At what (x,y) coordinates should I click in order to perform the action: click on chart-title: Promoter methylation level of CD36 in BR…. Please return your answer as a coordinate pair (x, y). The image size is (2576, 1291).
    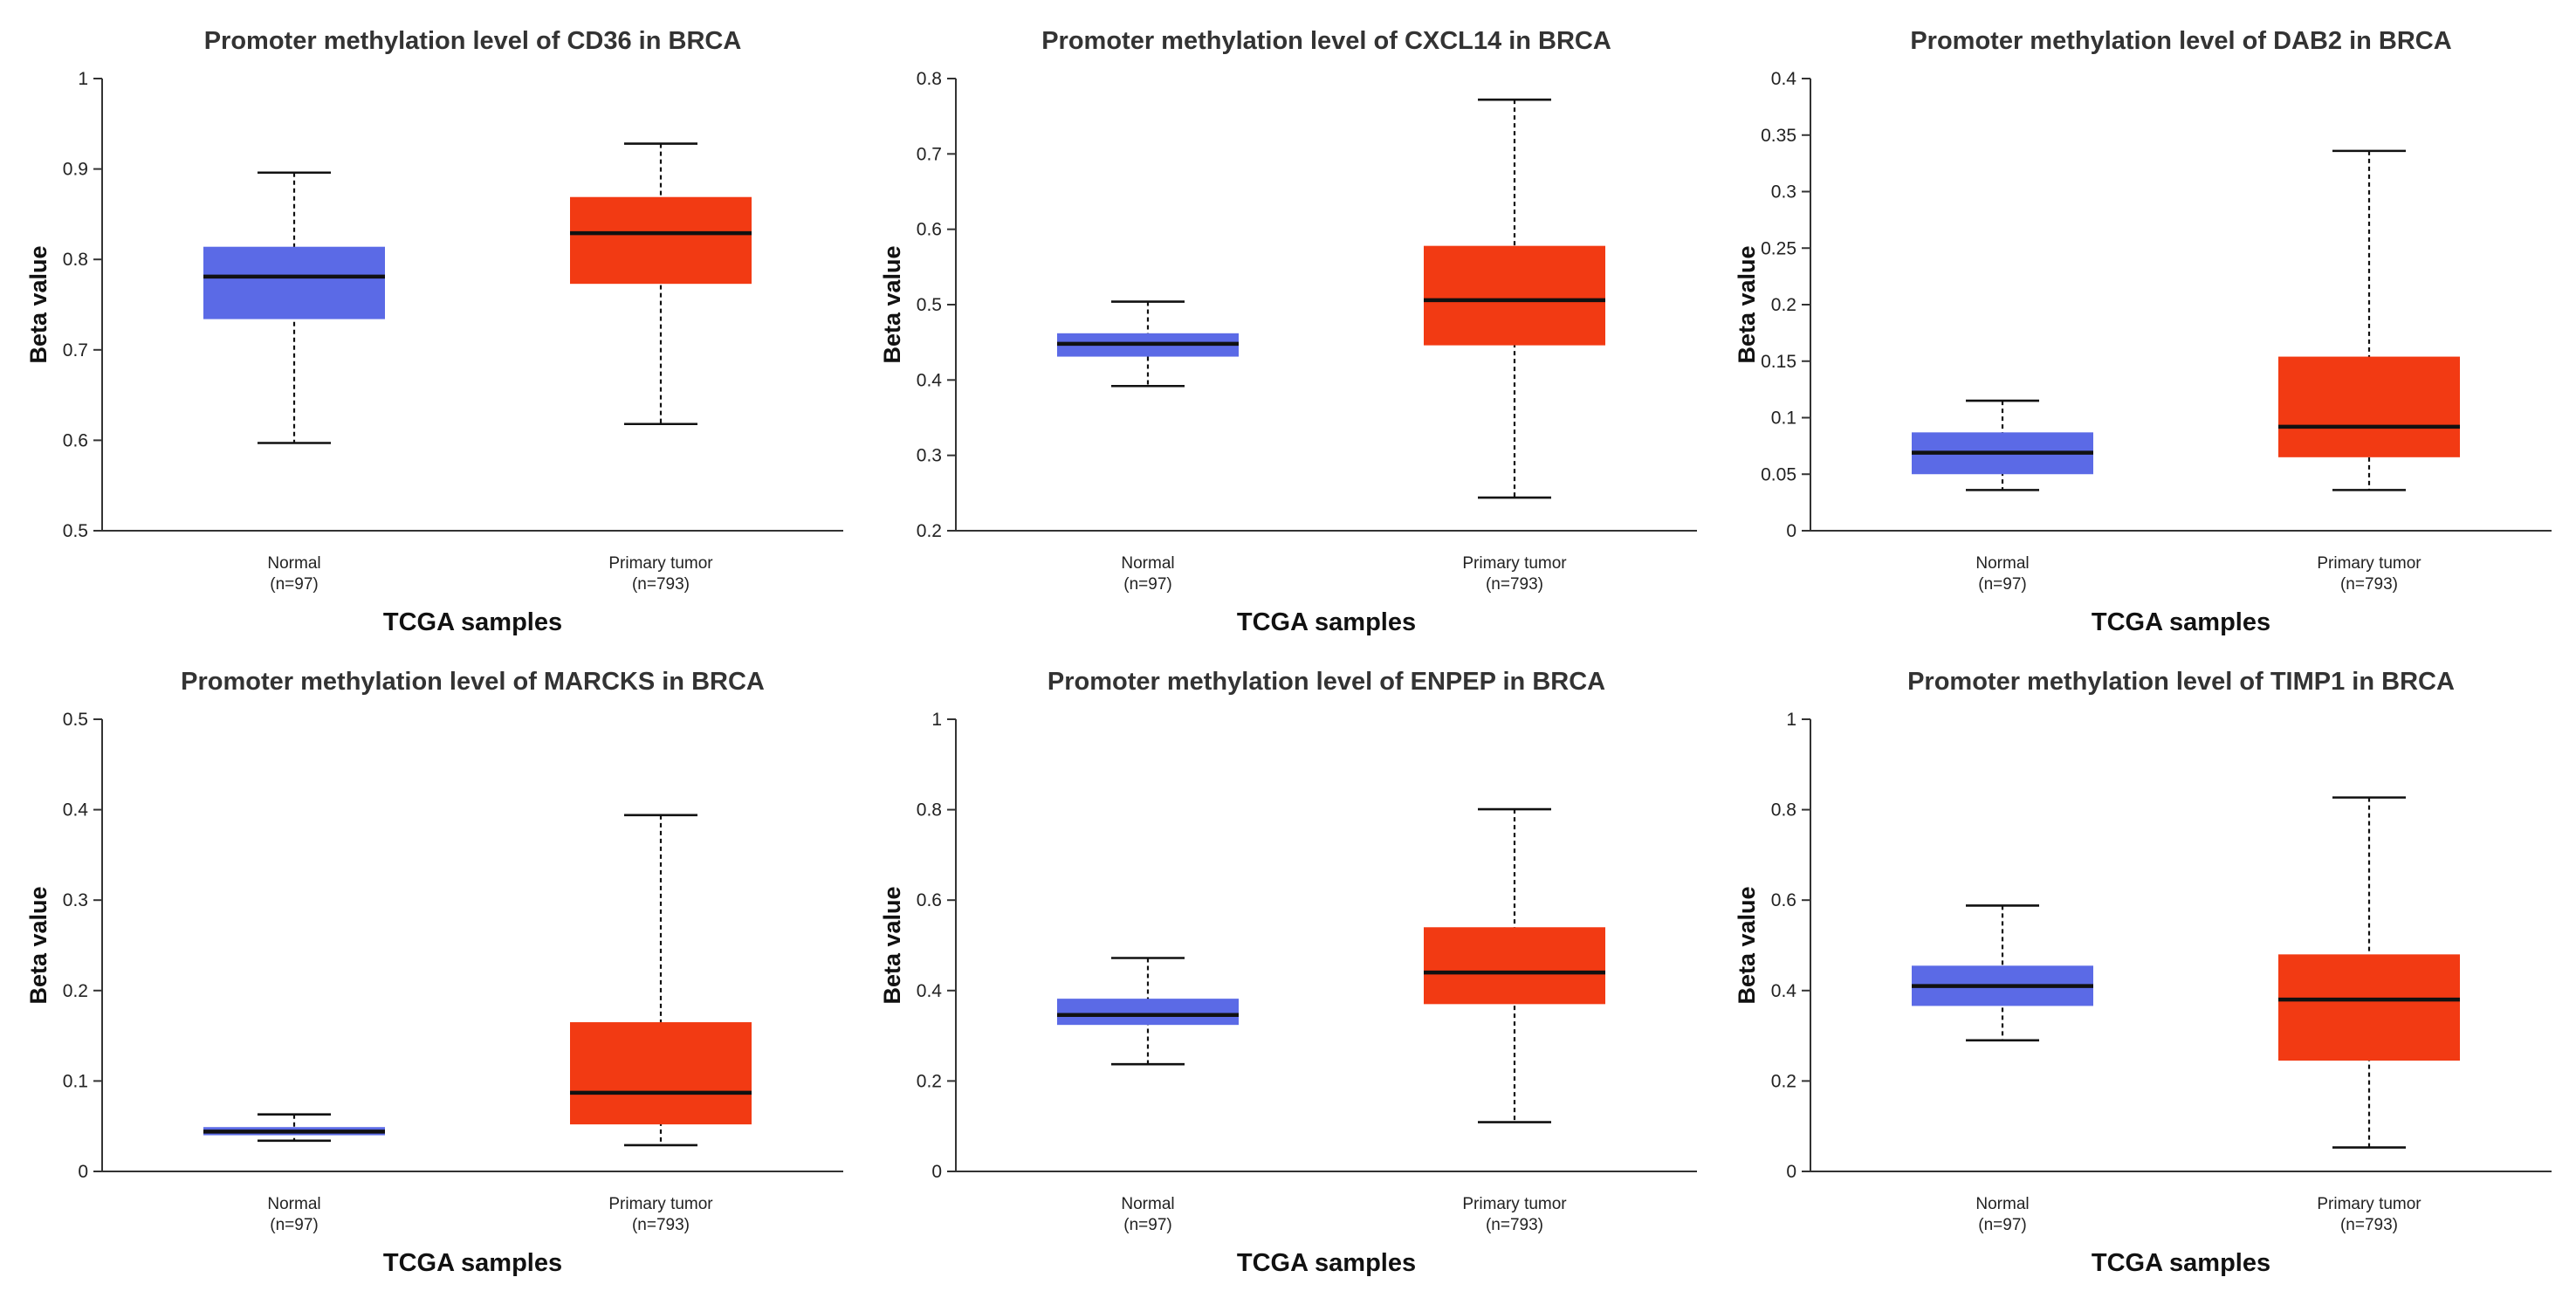
    Looking at the image, I should click on (473, 41).